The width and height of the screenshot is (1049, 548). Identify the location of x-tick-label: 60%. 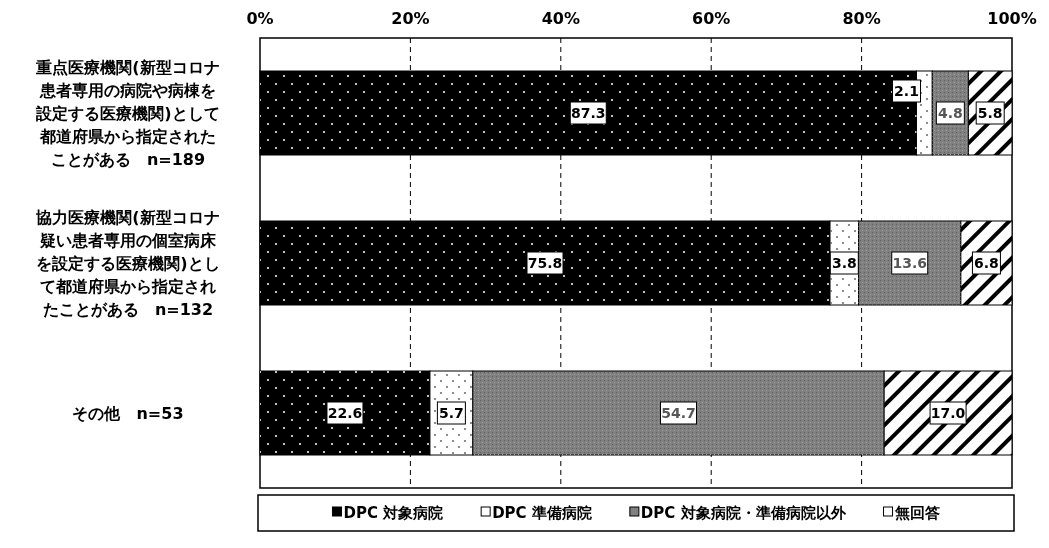
(711, 18).